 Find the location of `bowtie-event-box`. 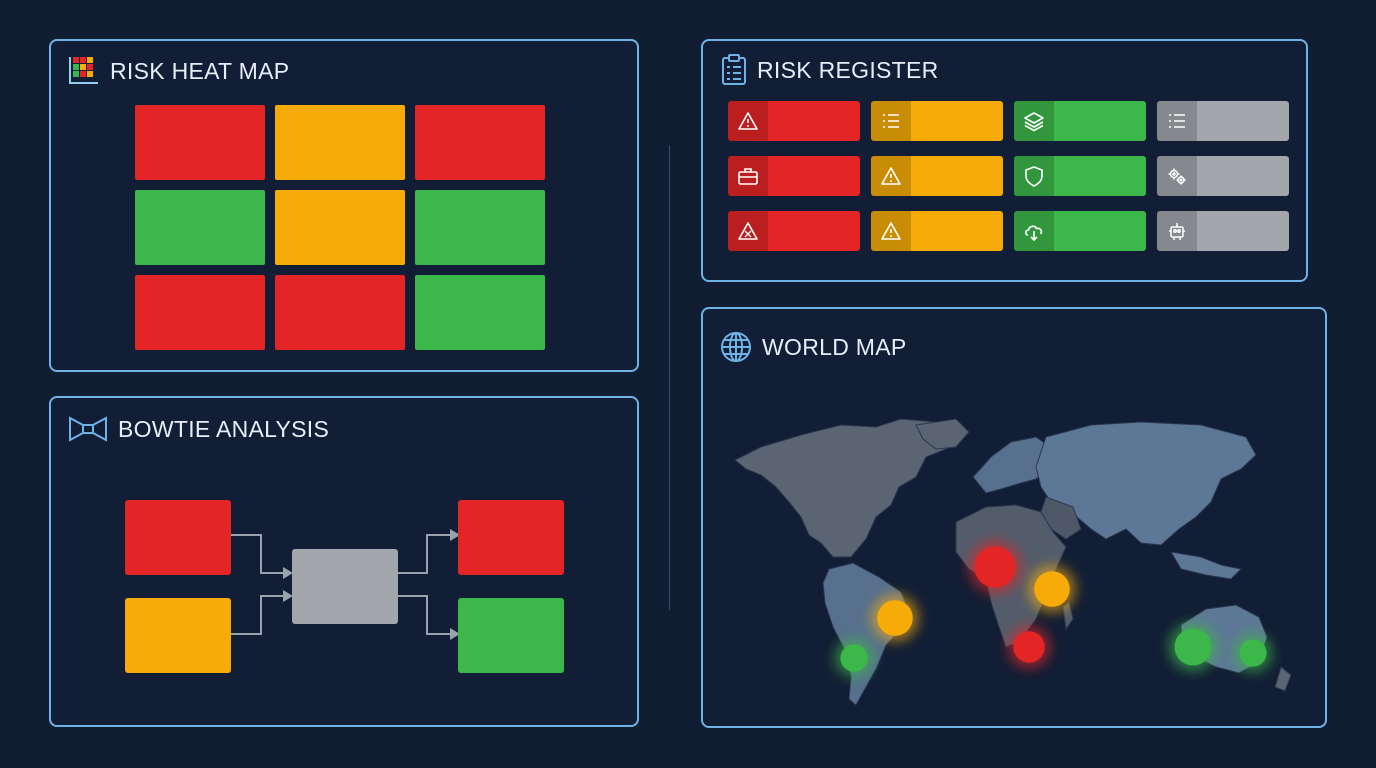

bowtie-event-box is located at coordinates (345, 586).